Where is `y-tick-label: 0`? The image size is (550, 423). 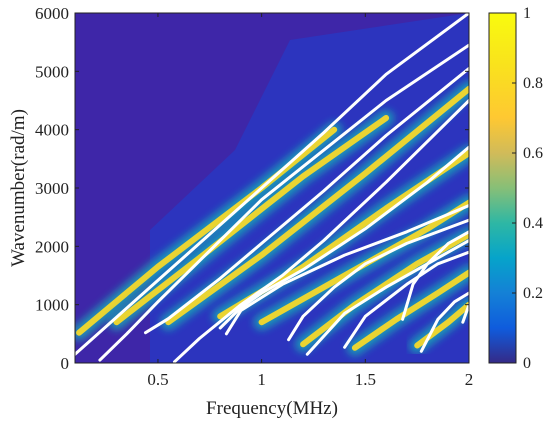 y-tick-label: 0 is located at coordinates (65, 363).